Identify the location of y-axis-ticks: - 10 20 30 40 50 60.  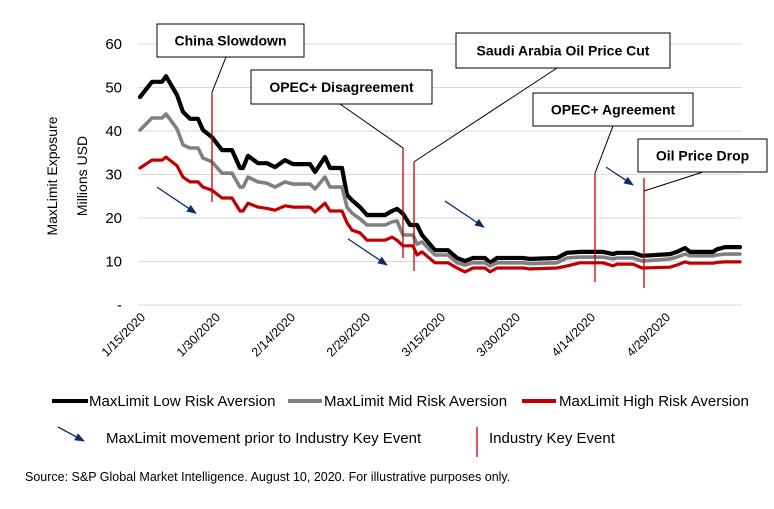
(113, 175).